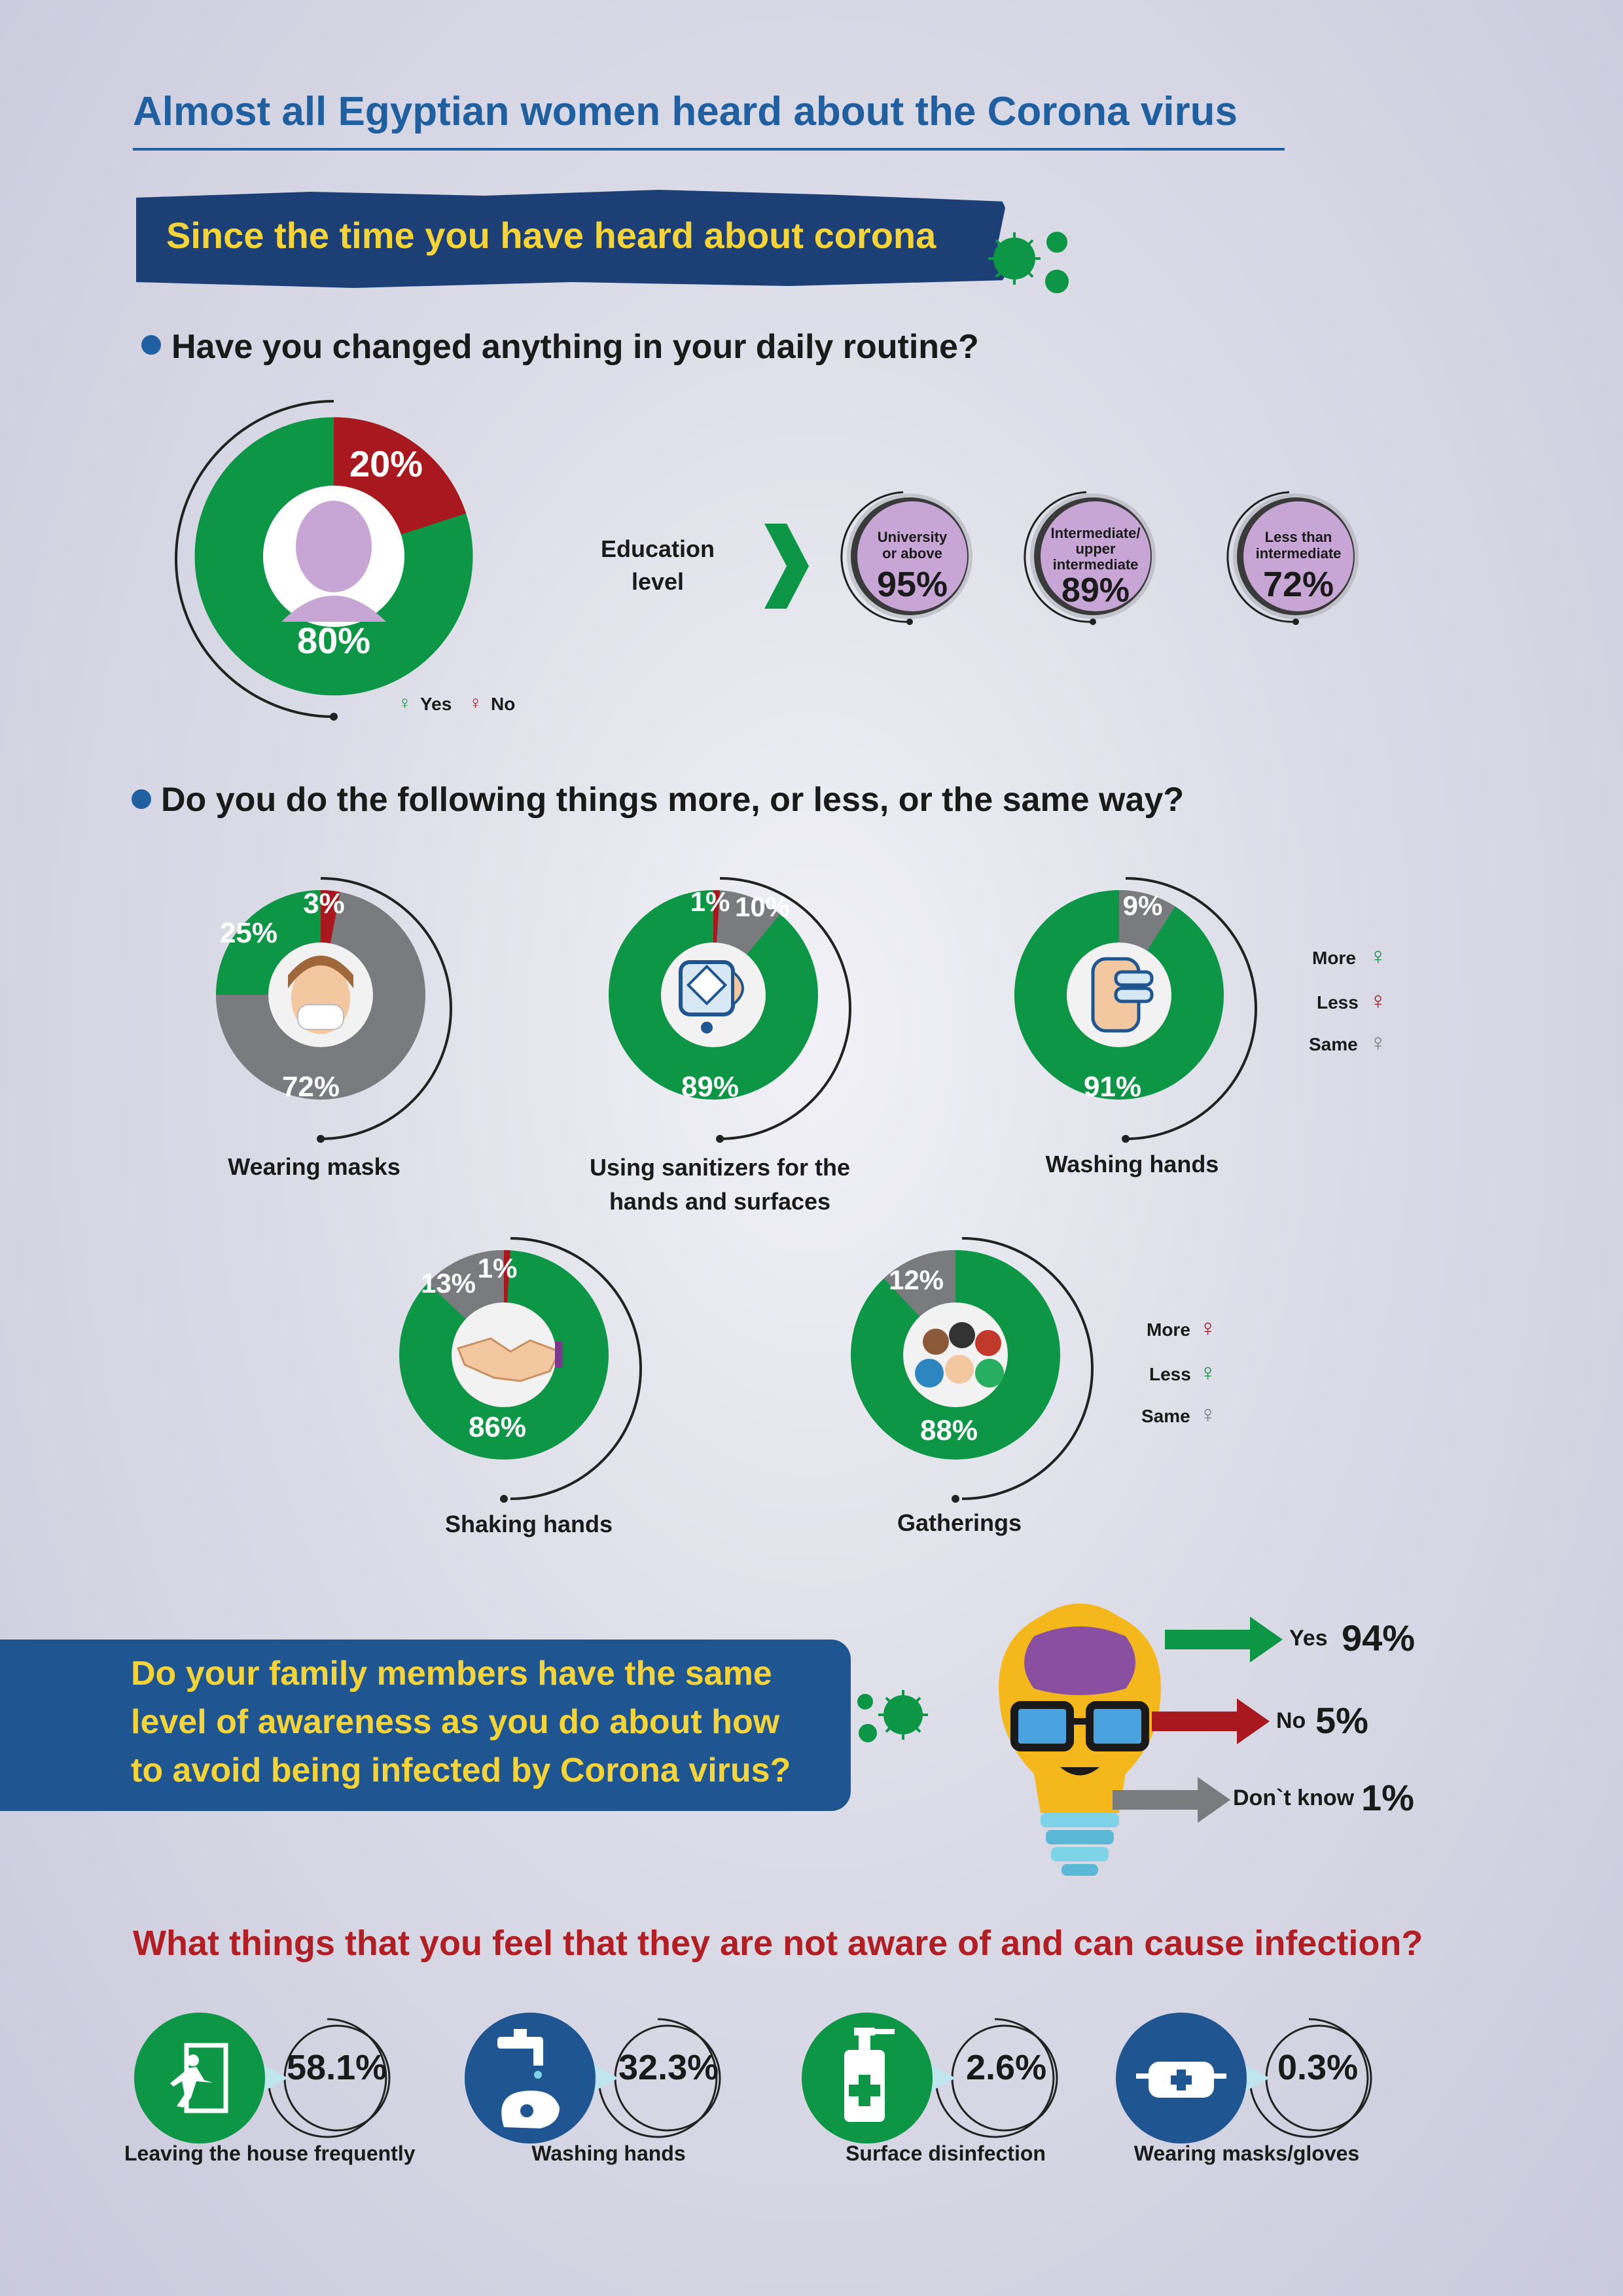 The width and height of the screenshot is (1623, 2296). I want to click on family-question-line1: Do your family members have the same, so click(451, 1674).